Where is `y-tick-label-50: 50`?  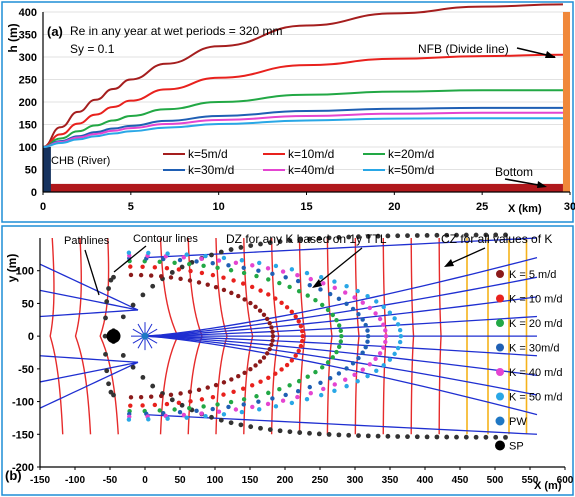
y-tick-label-50: 50 is located at coordinates (31, 171).